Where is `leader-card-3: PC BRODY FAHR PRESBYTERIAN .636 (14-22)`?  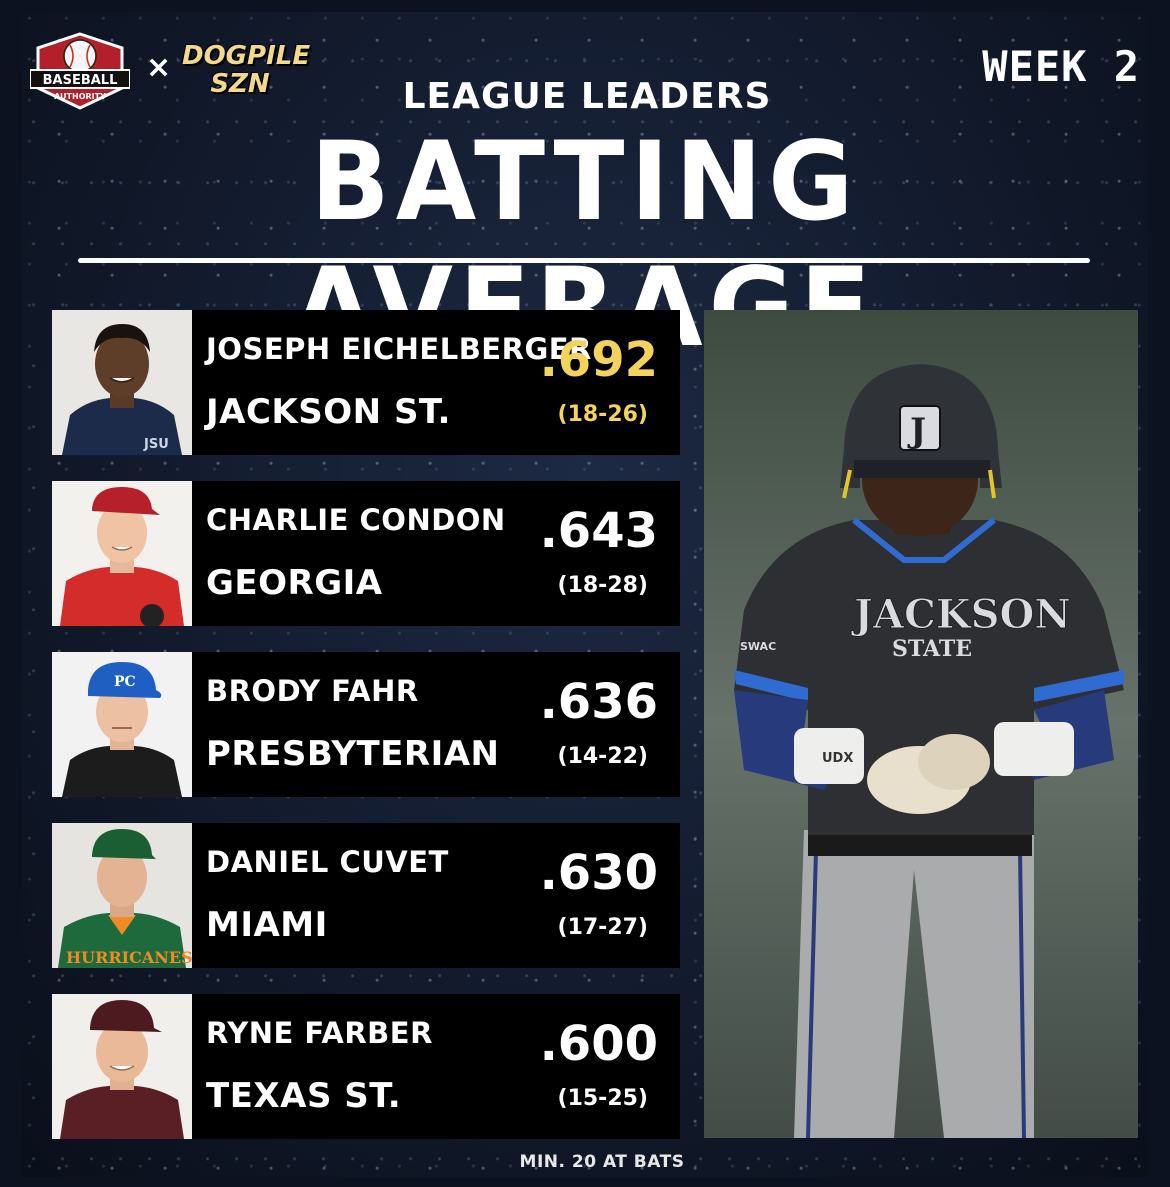
leader-card-3: PC BRODY FAHR PRESBYTERIAN .636 (14-22) is located at coordinates (366, 724).